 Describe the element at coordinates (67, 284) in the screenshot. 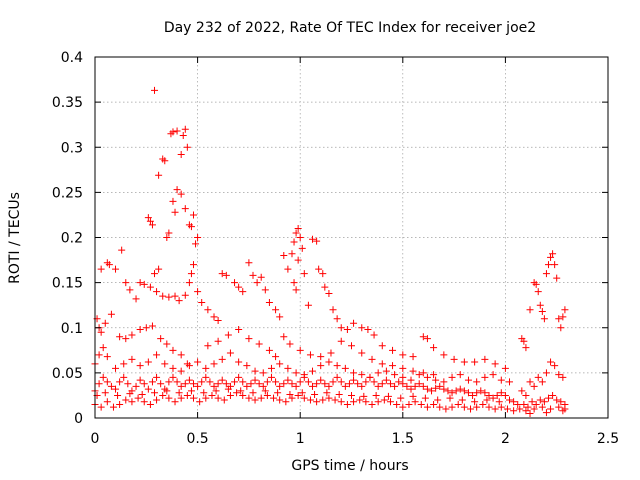

I see `y-tick-label: 0.15` at that location.